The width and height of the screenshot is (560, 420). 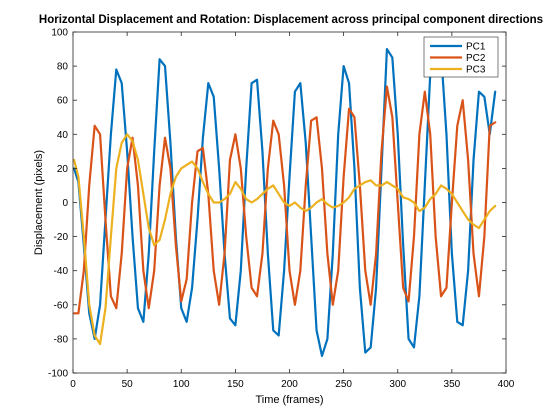 What do you see at coordinates (289, 400) in the screenshot?
I see `x-axis-label: Time (frames)` at bounding box center [289, 400].